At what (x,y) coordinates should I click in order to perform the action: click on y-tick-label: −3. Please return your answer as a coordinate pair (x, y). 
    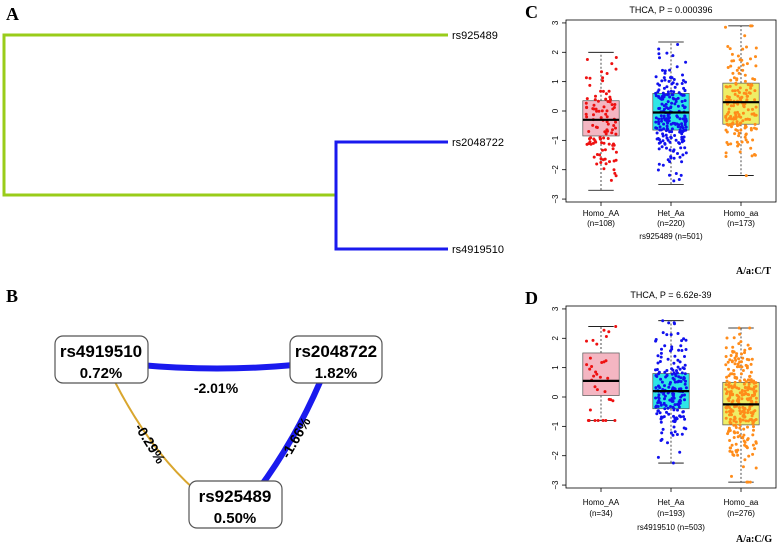
    Looking at the image, I should click on (555, 199).